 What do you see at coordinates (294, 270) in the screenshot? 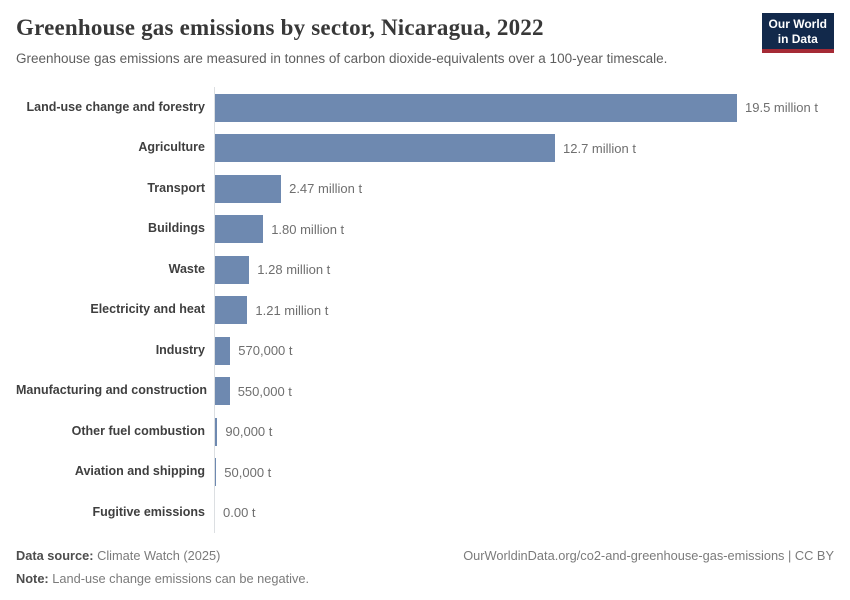
I see `value-label: 1.28 million t` at bounding box center [294, 270].